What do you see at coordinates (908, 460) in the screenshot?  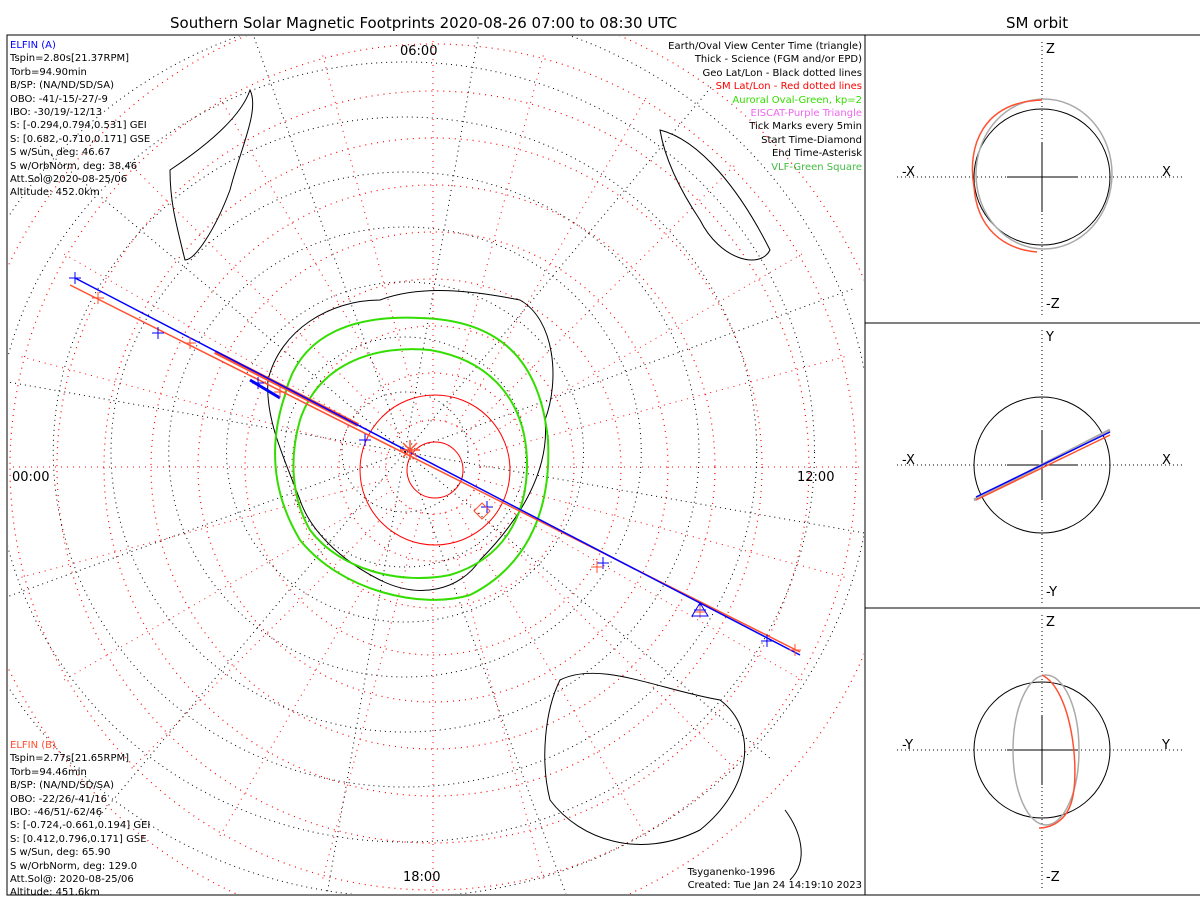 I see `orbit-axis-label-left: -X` at bounding box center [908, 460].